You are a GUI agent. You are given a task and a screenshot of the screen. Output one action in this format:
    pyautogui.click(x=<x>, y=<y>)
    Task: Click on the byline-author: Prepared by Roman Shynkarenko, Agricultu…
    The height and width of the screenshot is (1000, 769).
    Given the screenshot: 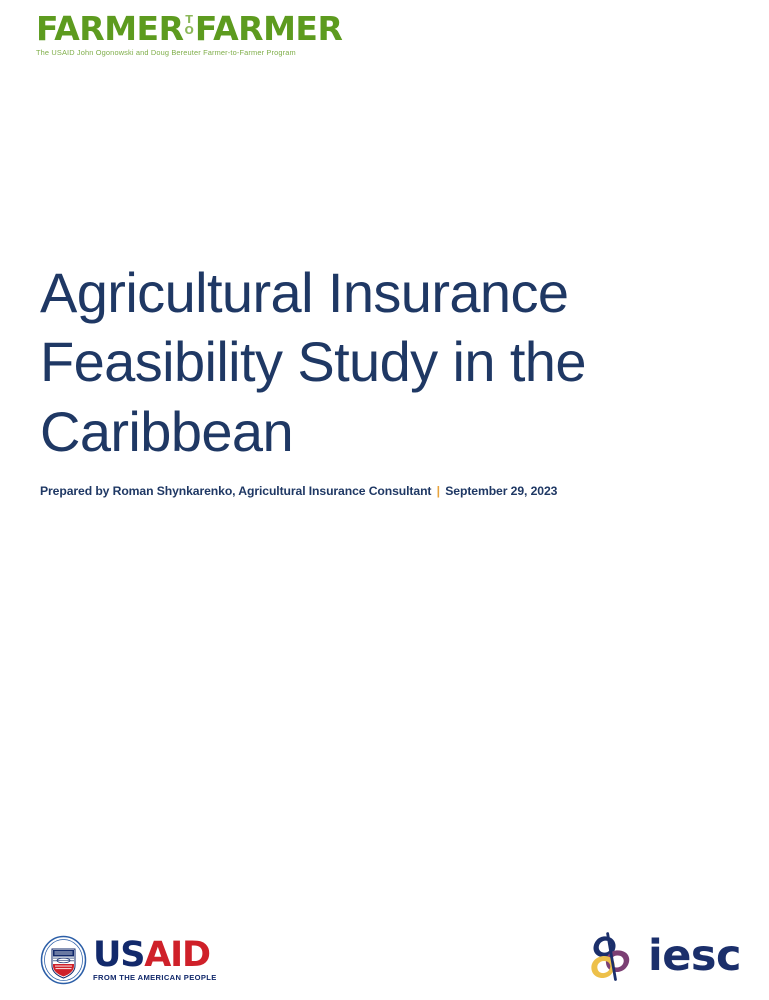 What is the action you would take?
    pyautogui.click(x=236, y=491)
    